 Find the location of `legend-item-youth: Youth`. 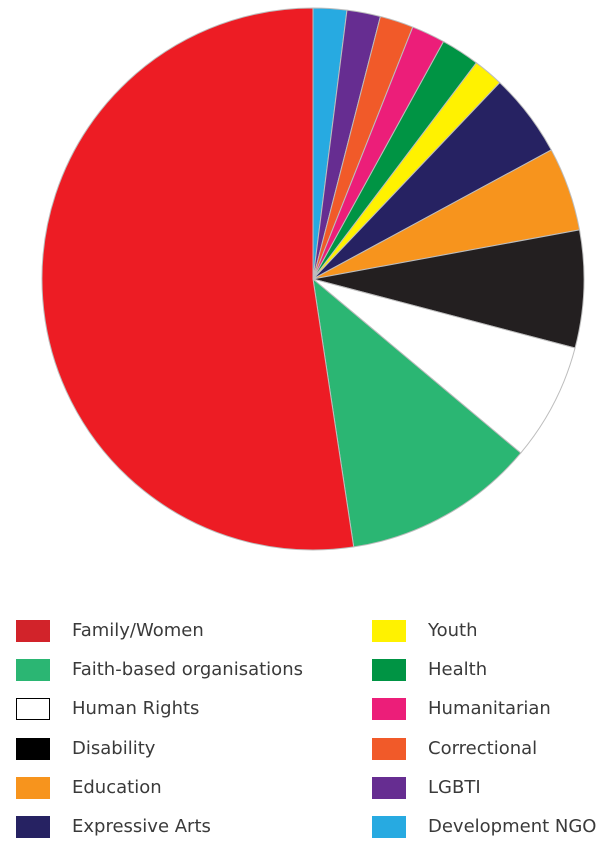

legend-item-youth: Youth is located at coordinates (425, 631).